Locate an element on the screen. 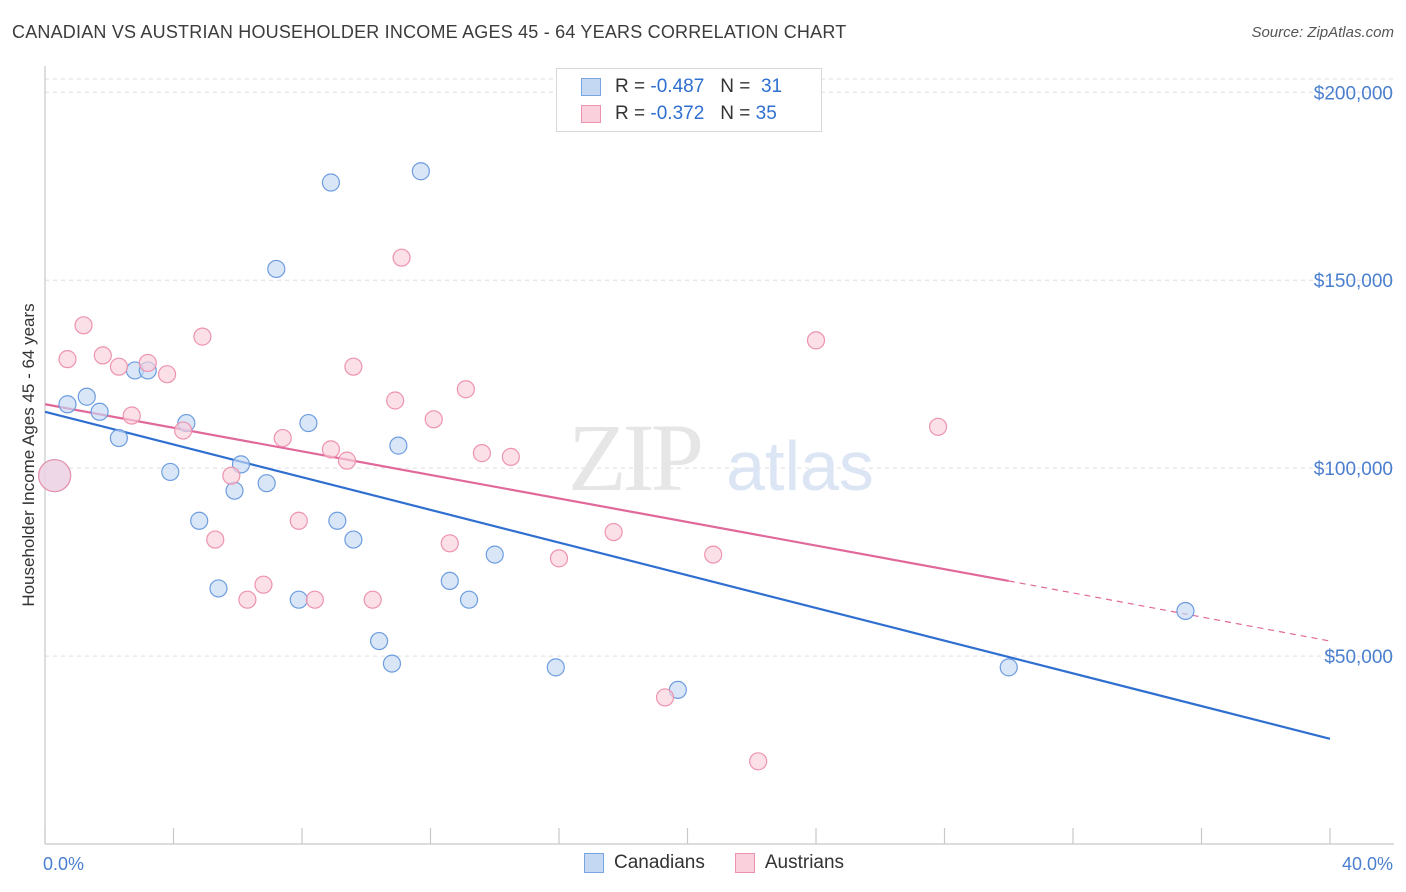  y-tick-label: $150,000 is located at coordinates (1353, 281).